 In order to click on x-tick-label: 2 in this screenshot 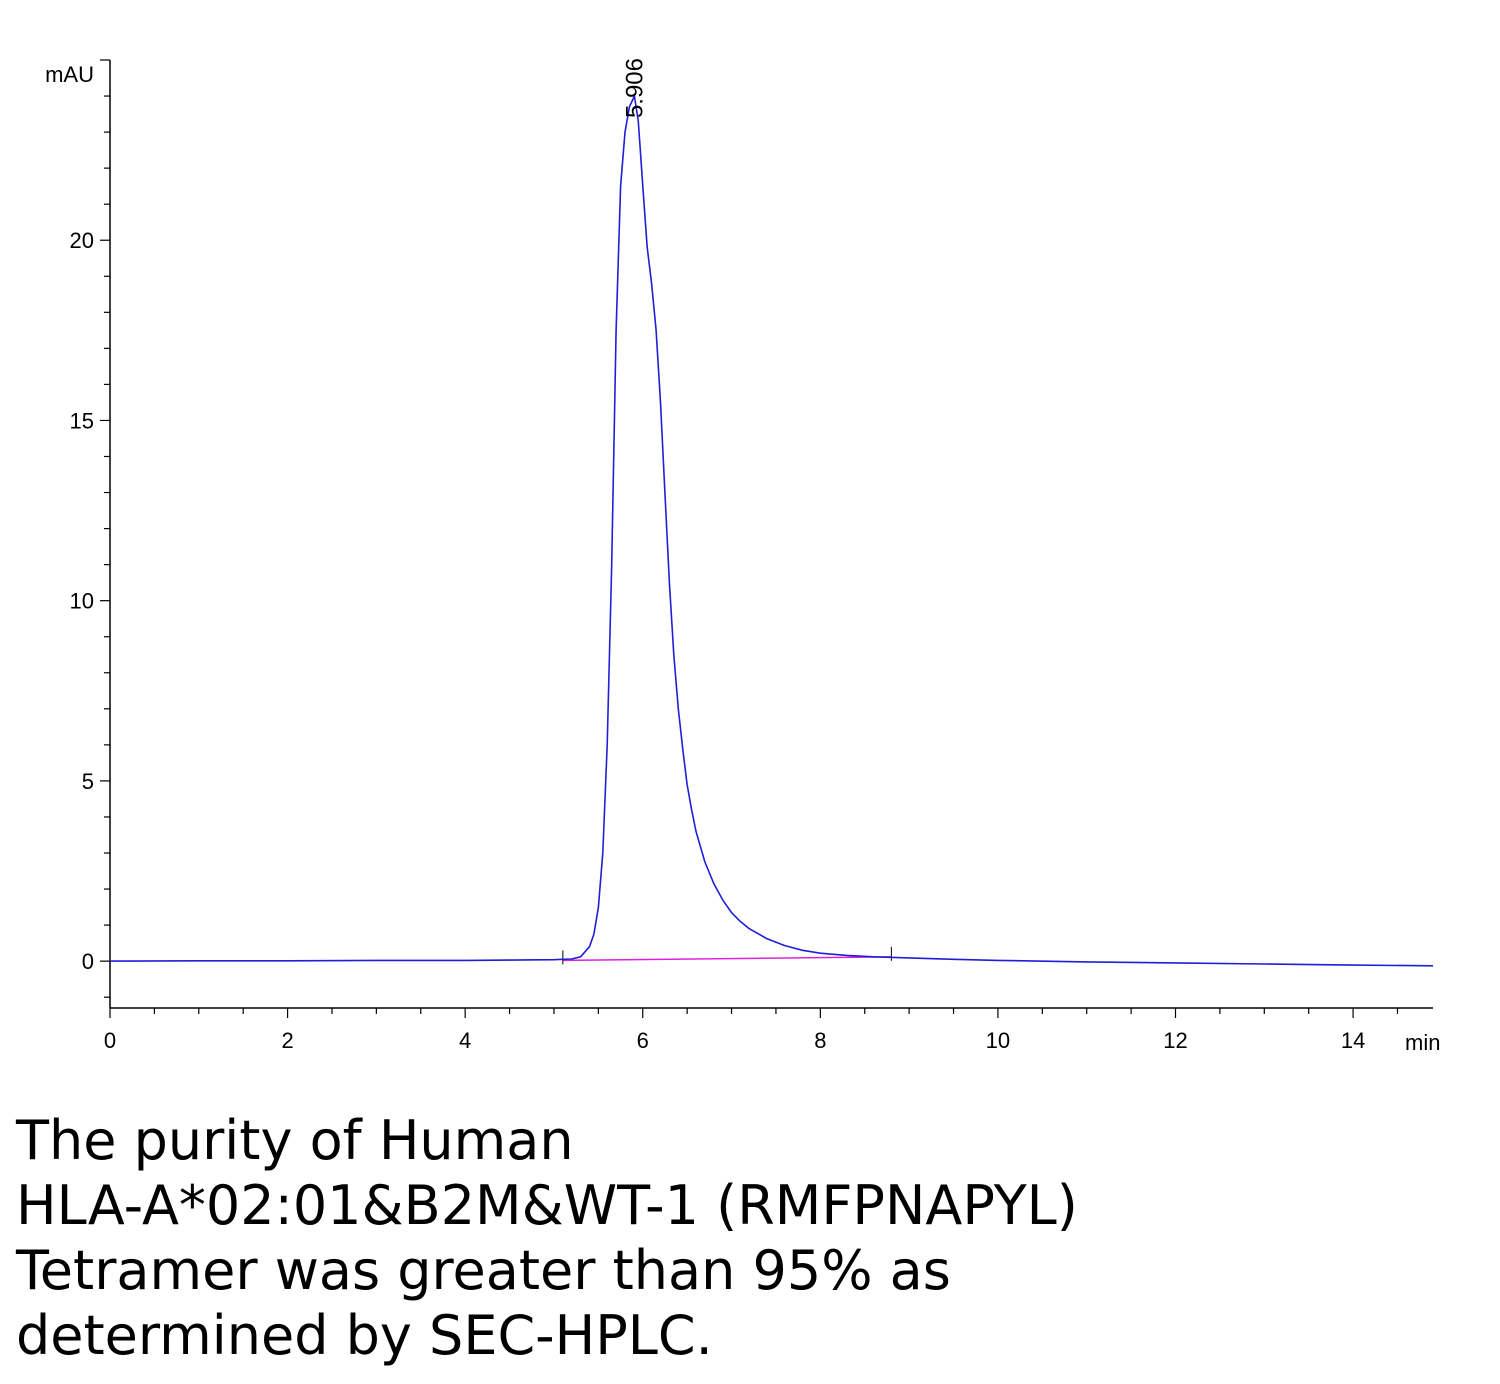, I will do `click(287, 1040)`.